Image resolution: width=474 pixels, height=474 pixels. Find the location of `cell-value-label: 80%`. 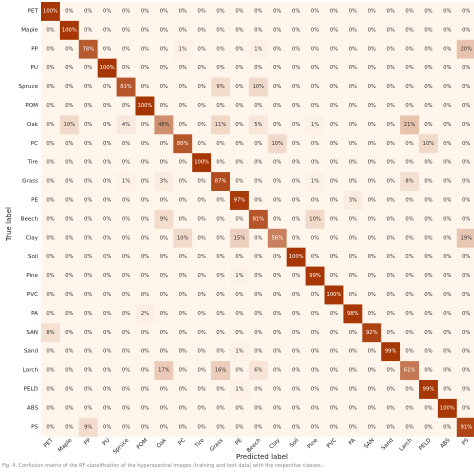

cell-value-label: 80% is located at coordinates (183, 144).